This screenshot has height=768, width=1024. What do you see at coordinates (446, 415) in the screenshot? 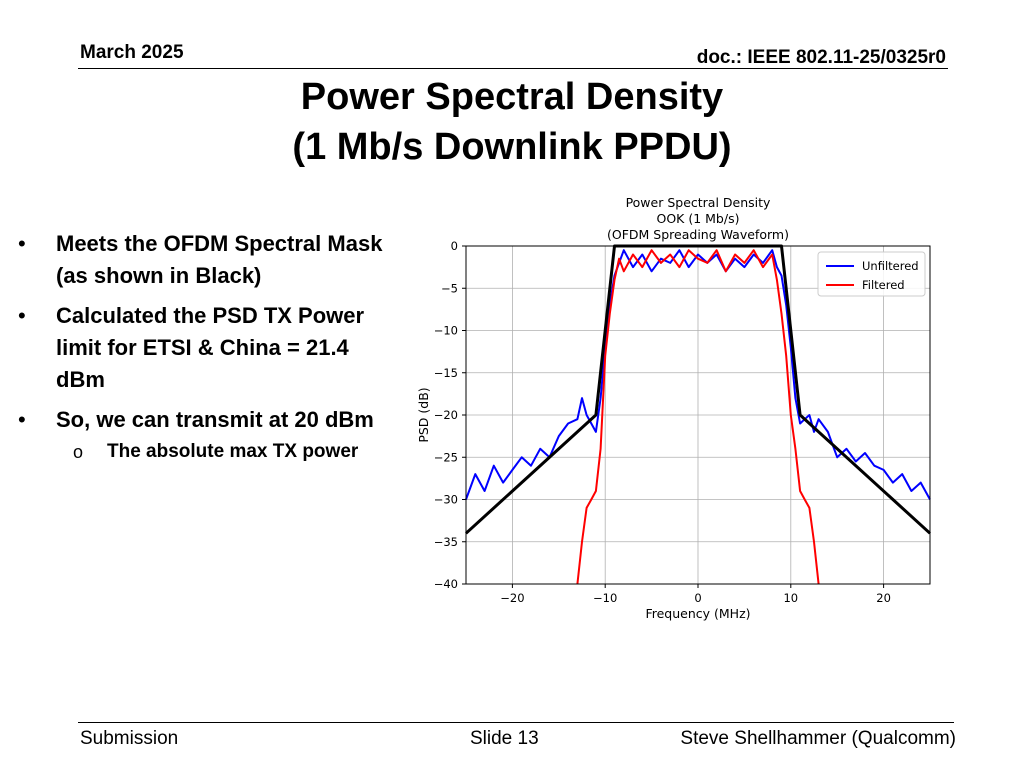
I see `y-tick-label: −20` at bounding box center [446, 415].